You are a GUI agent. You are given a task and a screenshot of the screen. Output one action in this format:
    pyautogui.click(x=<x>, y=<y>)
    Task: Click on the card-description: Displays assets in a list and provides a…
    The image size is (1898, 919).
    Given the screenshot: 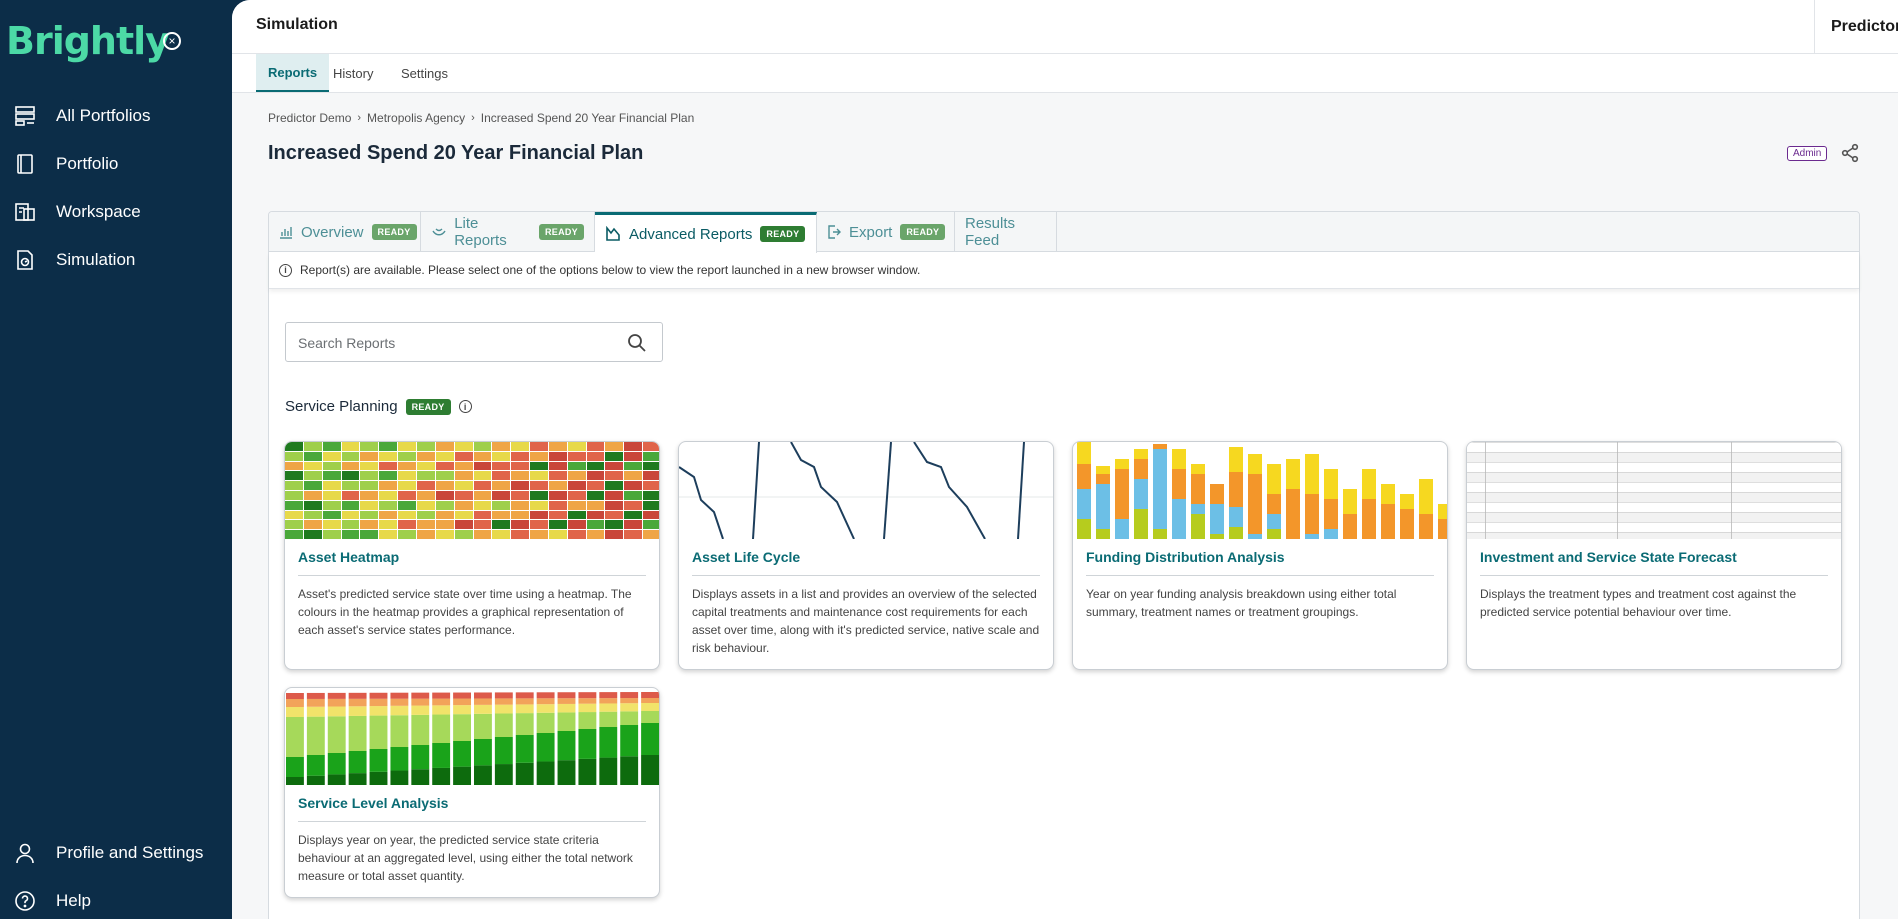 What is the action you would take?
    pyautogui.click(x=866, y=621)
    